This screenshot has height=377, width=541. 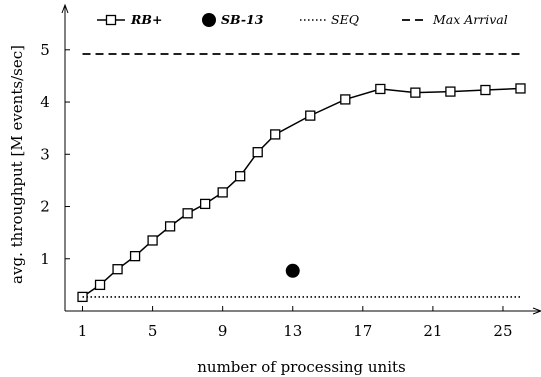 I want to click on x-tick-label: 21, so click(x=432, y=331).